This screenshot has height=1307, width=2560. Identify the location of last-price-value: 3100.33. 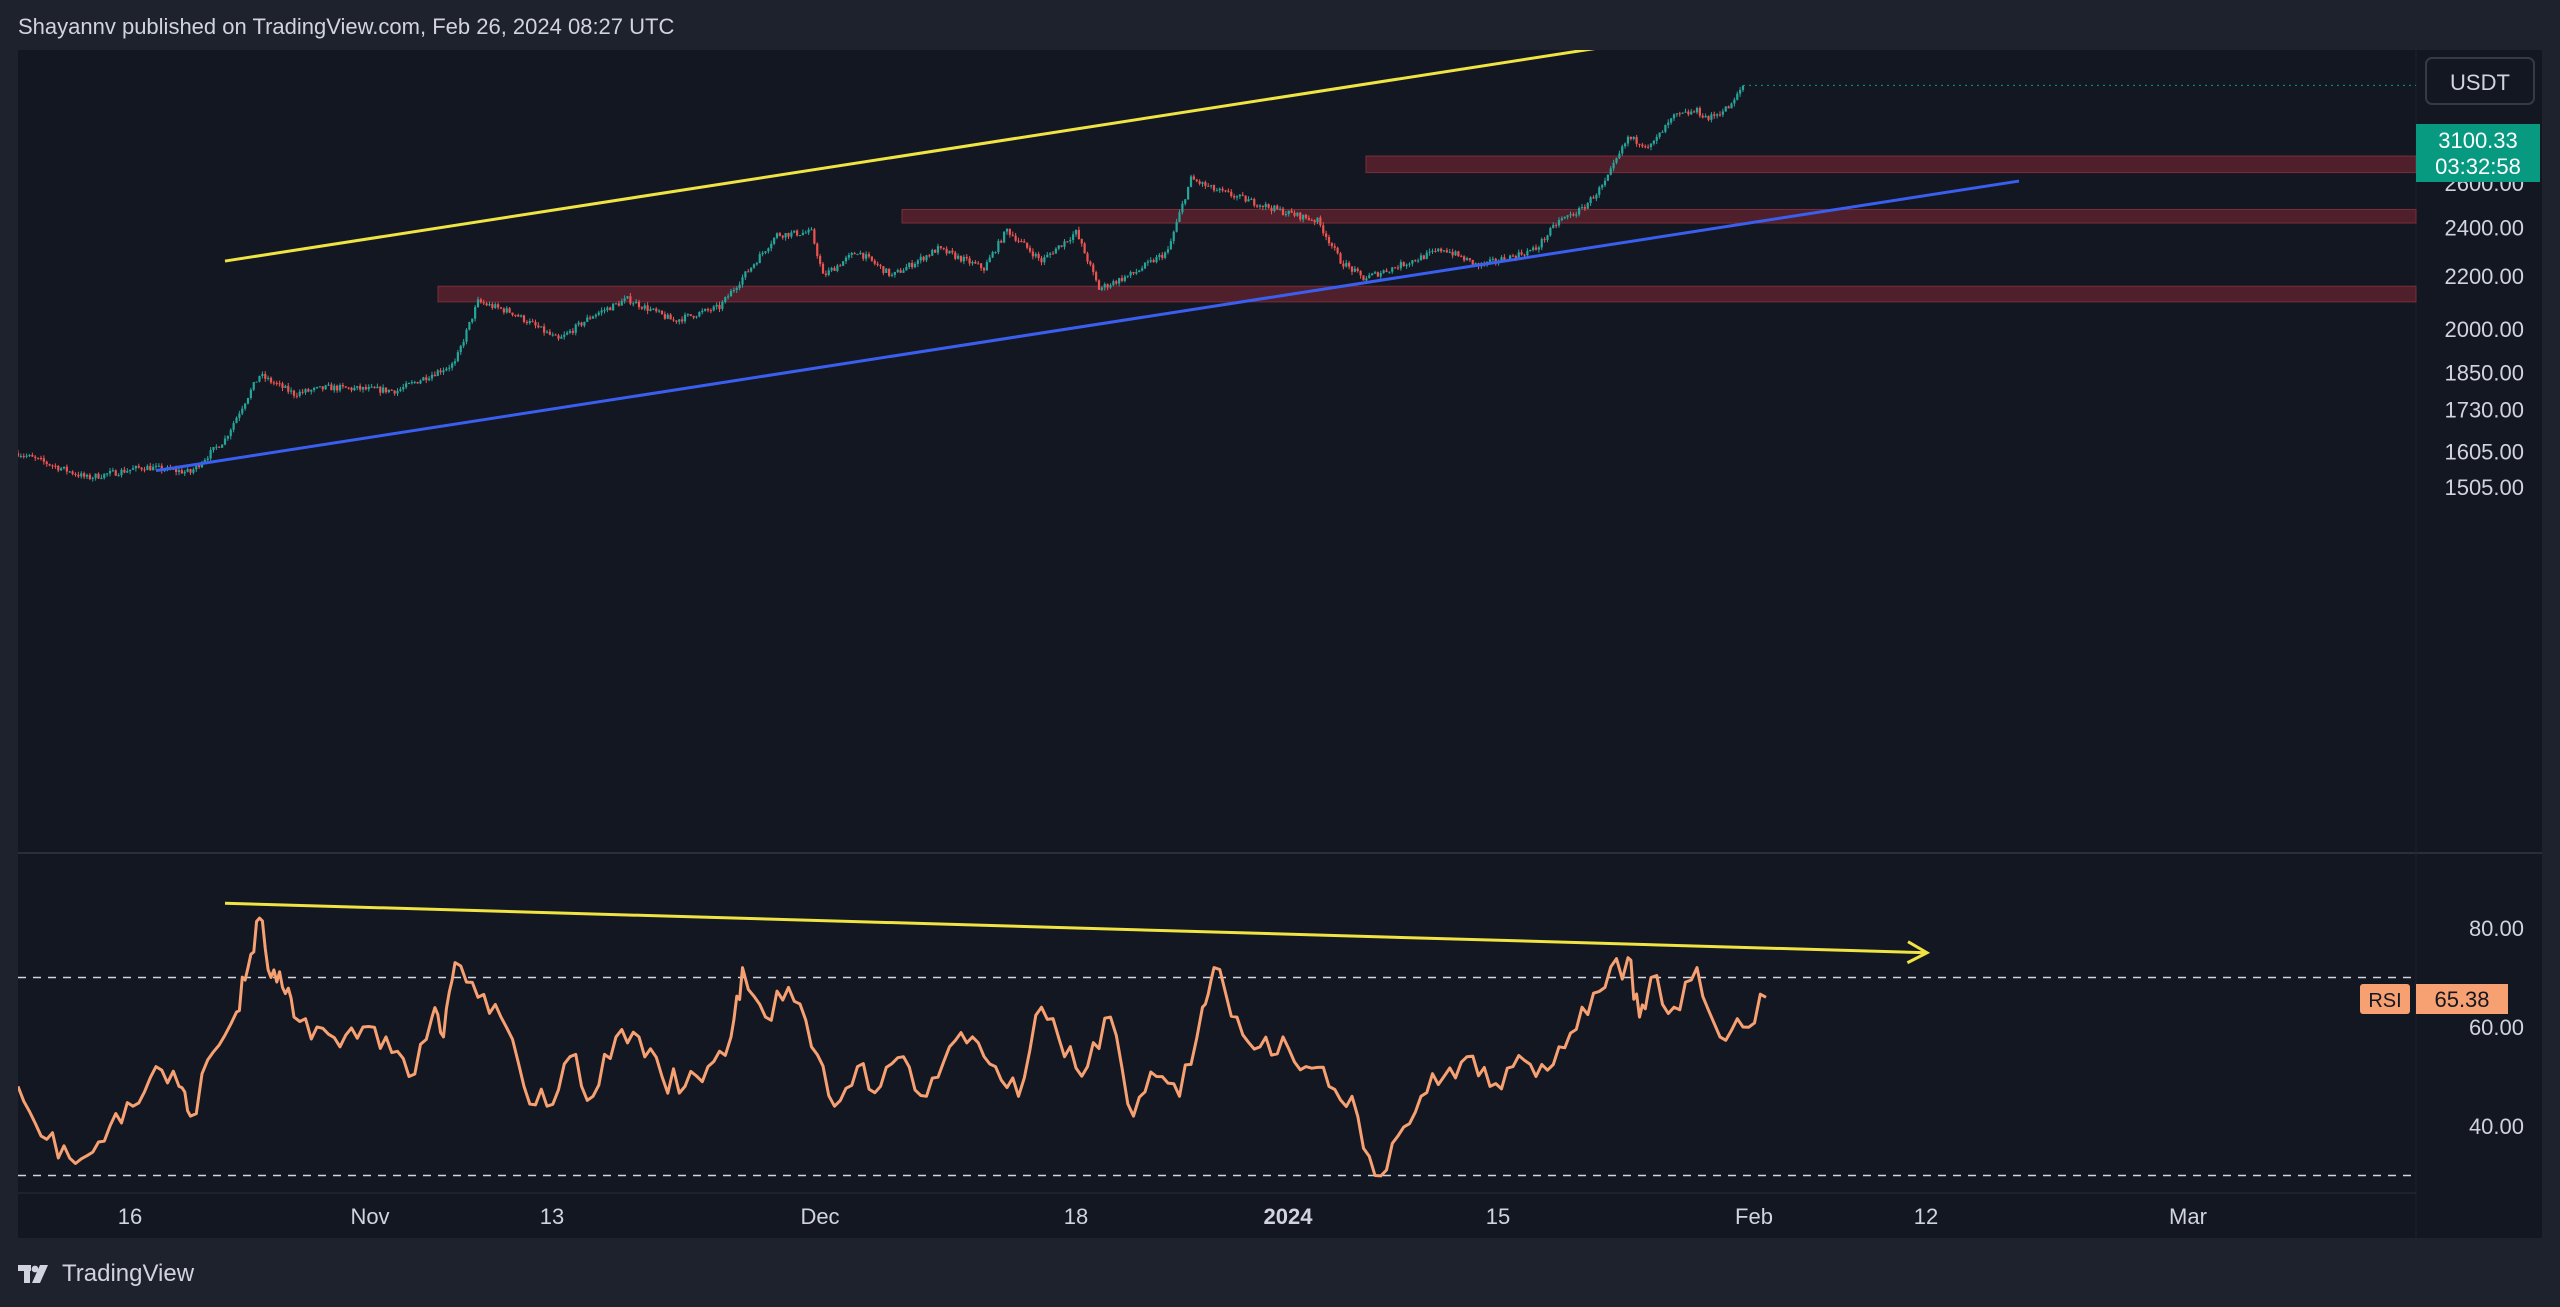
(2478, 140).